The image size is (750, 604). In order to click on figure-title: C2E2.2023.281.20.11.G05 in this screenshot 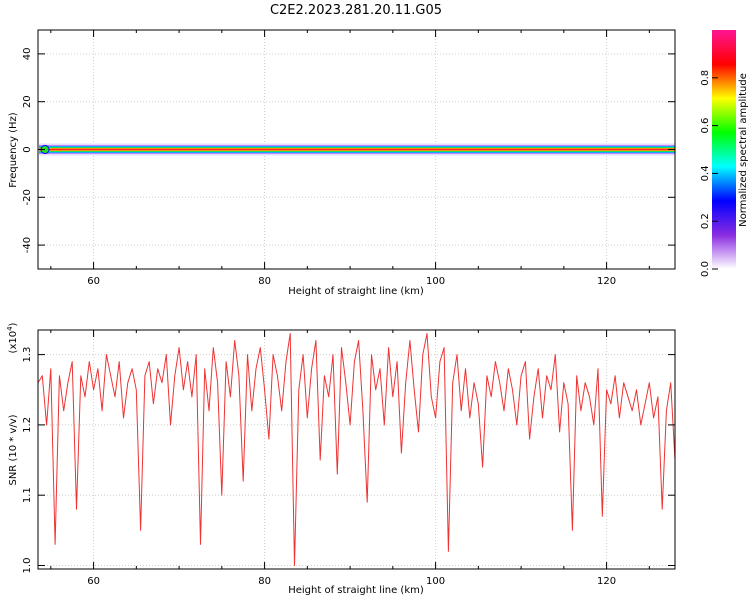, I will do `click(356, 10)`.